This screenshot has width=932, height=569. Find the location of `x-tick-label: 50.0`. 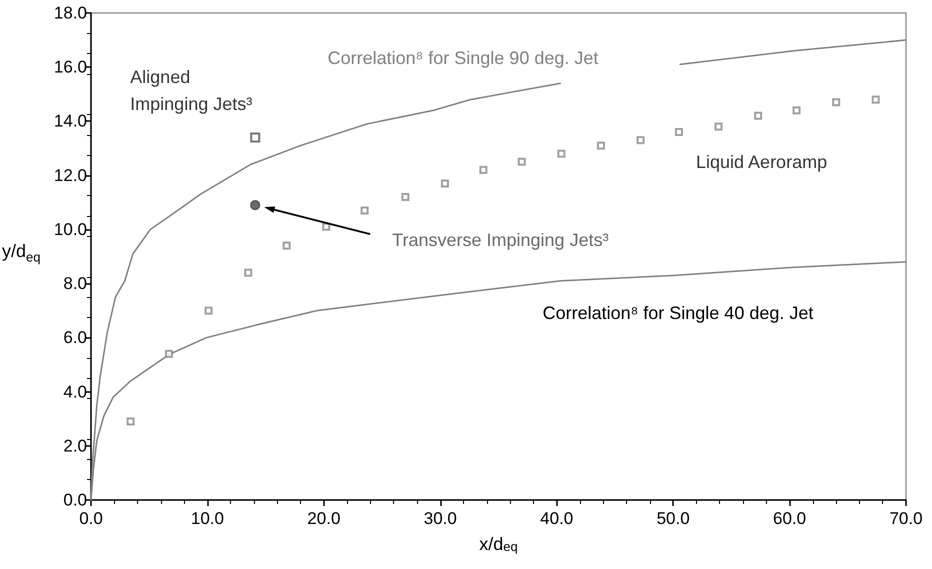

x-tick-label: 50.0 is located at coordinates (673, 518).